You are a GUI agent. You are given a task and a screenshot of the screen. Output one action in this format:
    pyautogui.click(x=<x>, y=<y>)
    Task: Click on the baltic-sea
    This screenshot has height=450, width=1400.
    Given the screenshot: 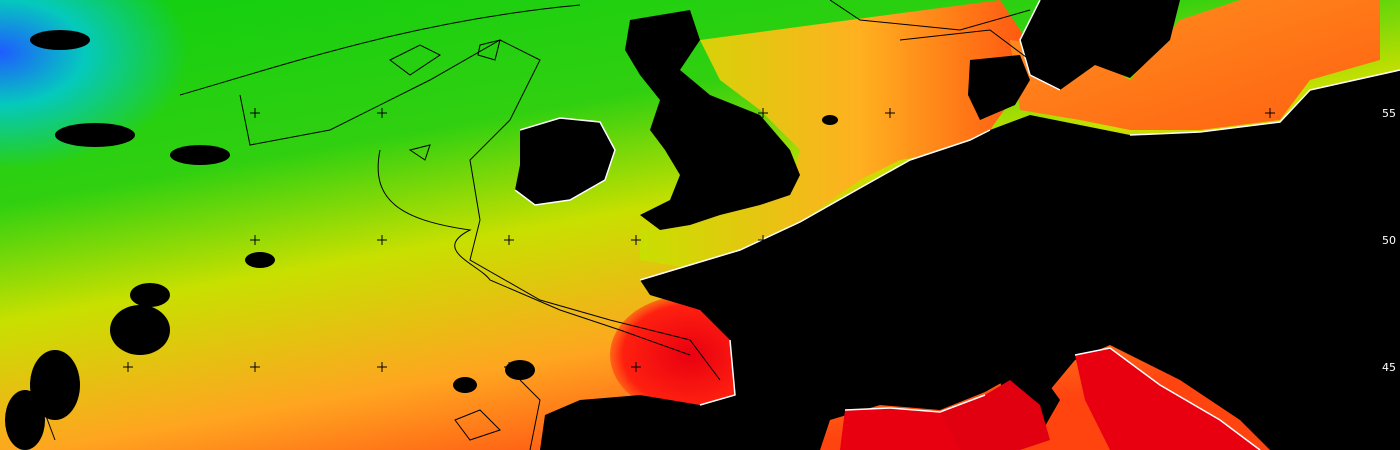 What is the action you would take?
    pyautogui.click(x=1195, y=65)
    